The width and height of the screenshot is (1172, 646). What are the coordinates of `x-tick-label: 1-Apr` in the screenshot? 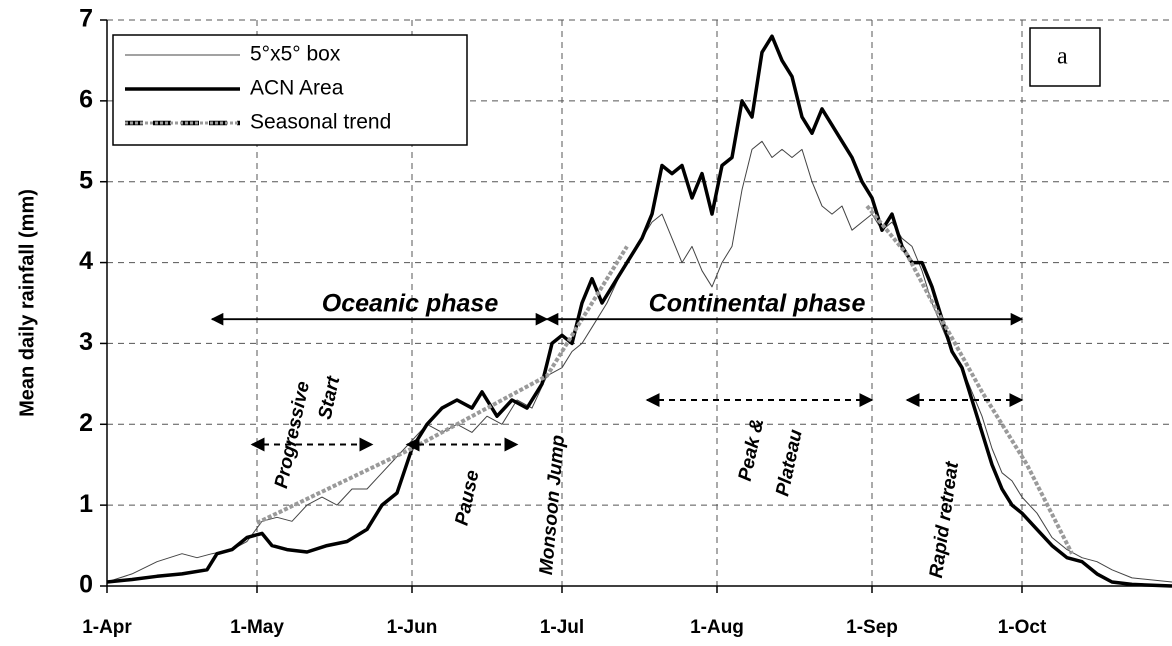 It's located at (107, 627).